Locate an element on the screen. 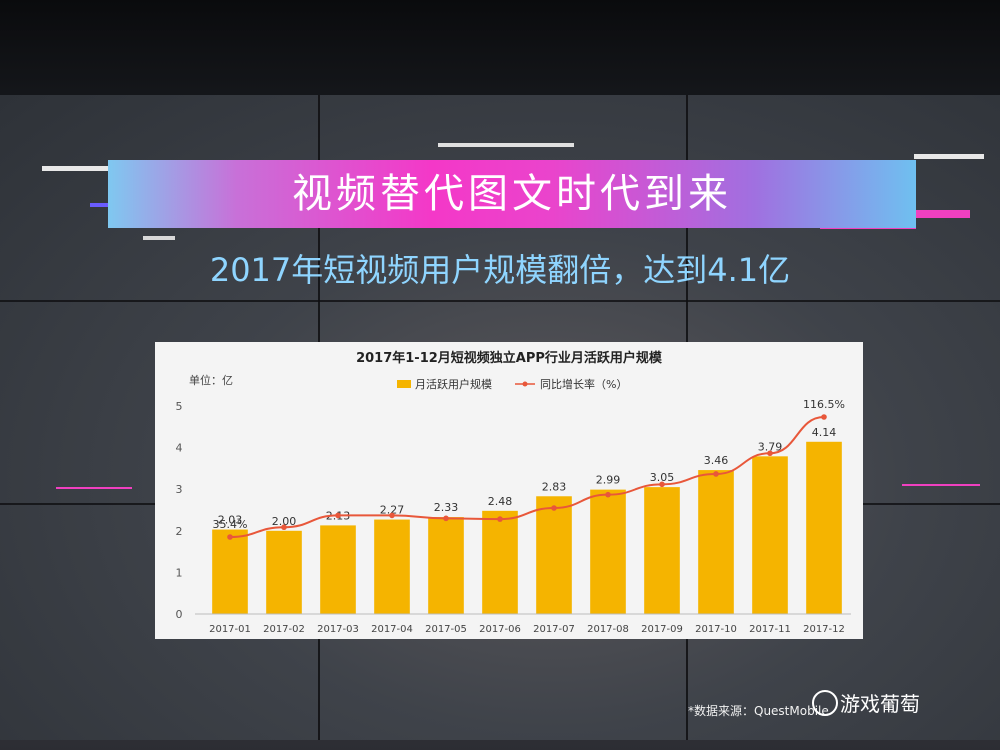 The image size is (1000, 750). y-tick-label: 0 is located at coordinates (179, 614).